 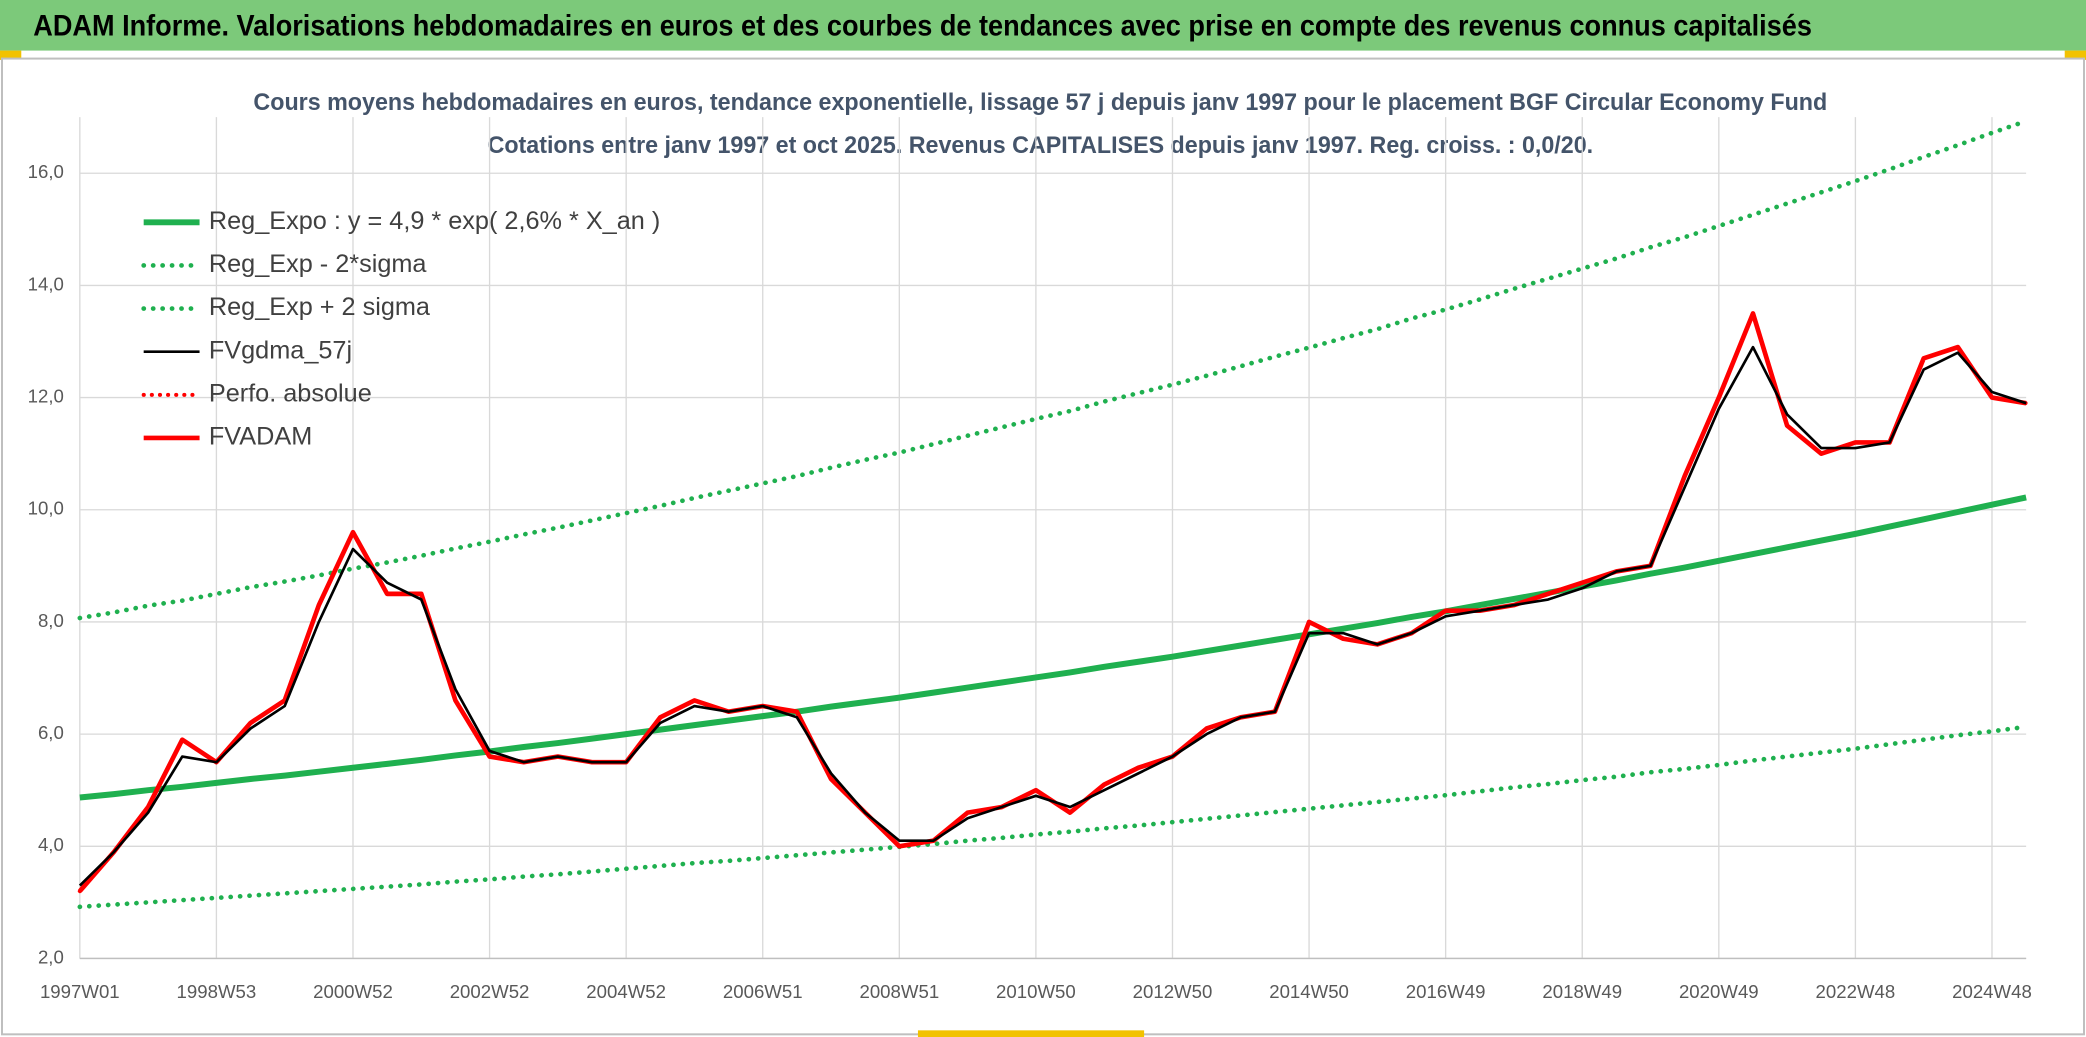 What do you see at coordinates (260, 437) in the screenshot?
I see `legend-label: FVADAM` at bounding box center [260, 437].